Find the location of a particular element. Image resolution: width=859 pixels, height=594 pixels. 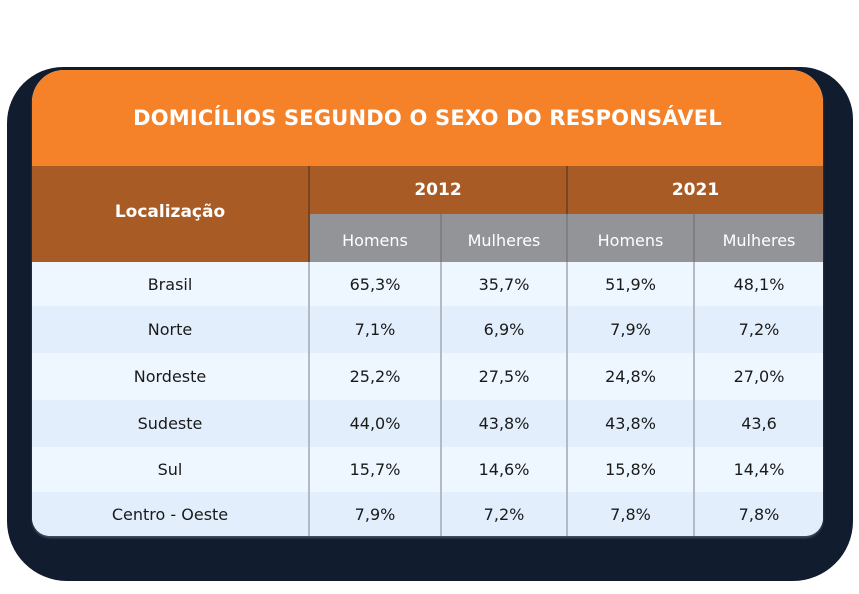

cell-value: 65,3% is located at coordinates (375, 284).